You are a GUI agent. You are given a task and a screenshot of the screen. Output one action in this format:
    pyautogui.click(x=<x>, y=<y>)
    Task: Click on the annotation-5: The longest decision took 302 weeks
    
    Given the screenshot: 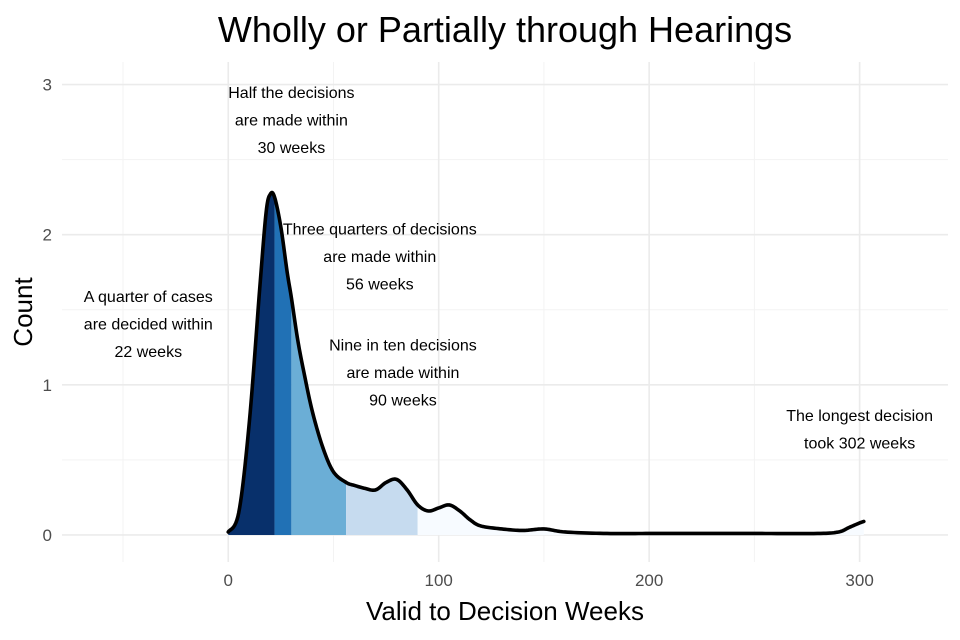 What is the action you would take?
    pyautogui.click(x=859, y=430)
    